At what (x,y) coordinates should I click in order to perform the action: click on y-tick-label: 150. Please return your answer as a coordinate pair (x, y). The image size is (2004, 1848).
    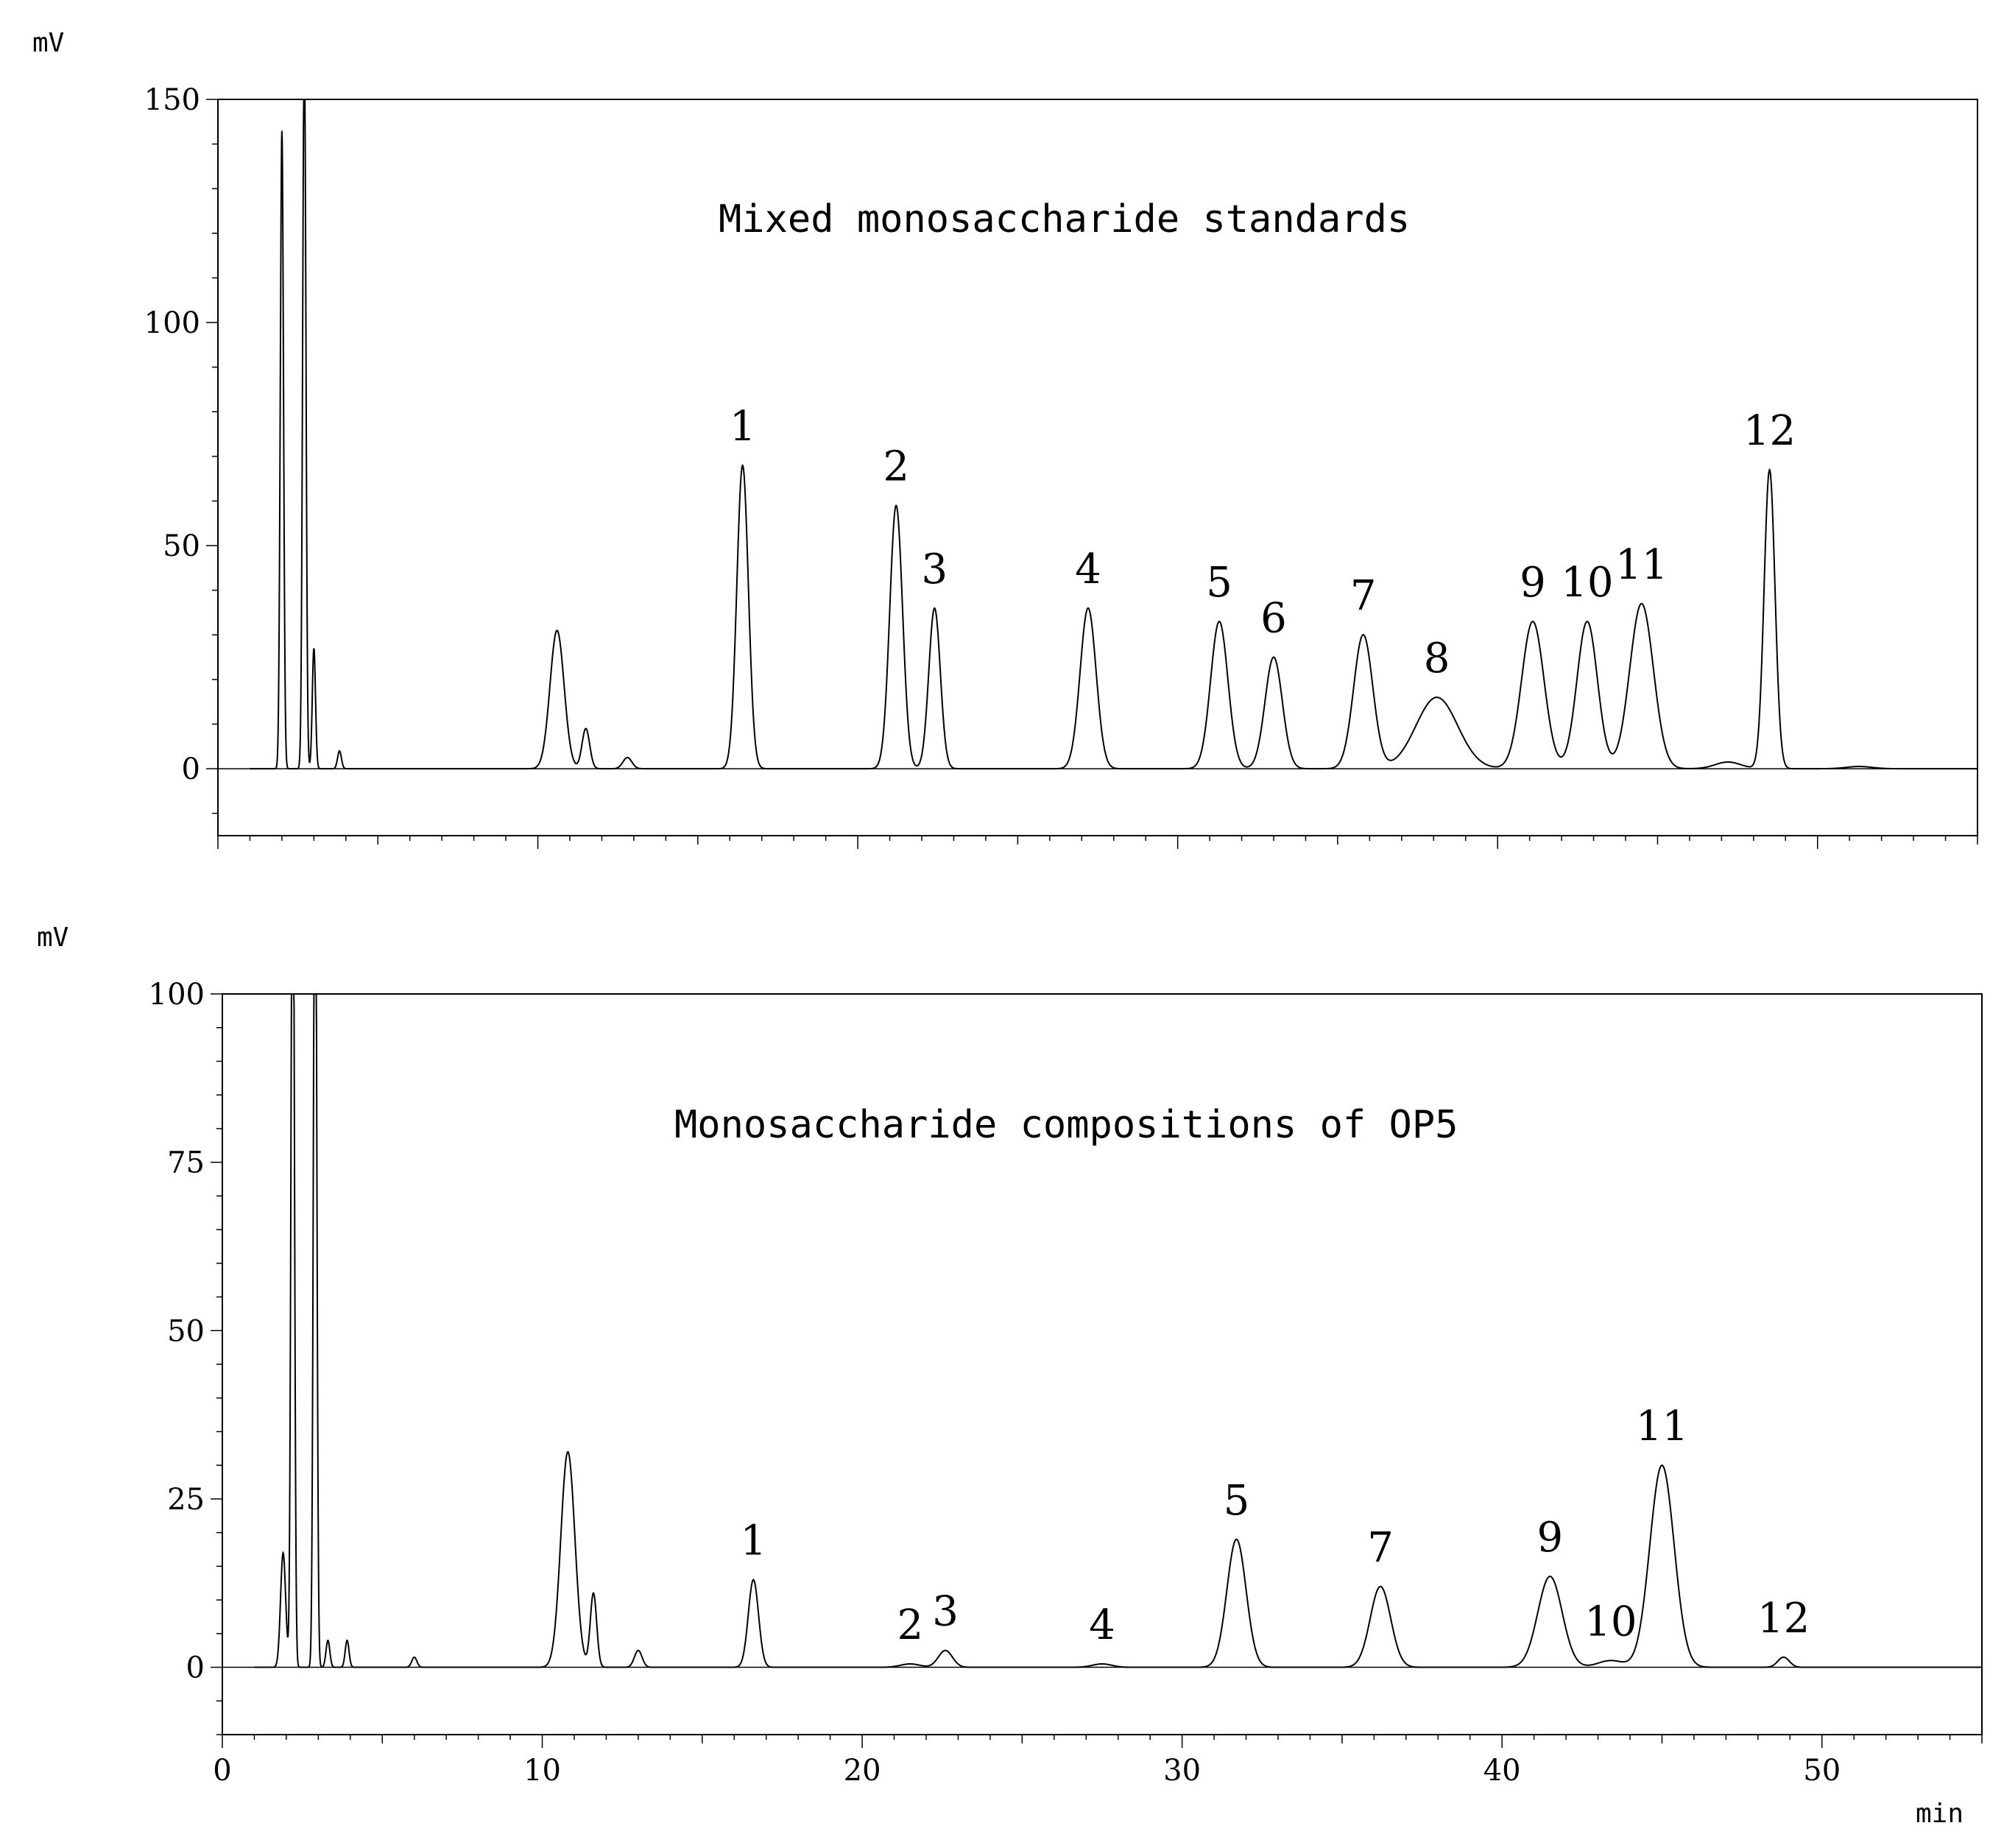
    Looking at the image, I should click on (172, 100).